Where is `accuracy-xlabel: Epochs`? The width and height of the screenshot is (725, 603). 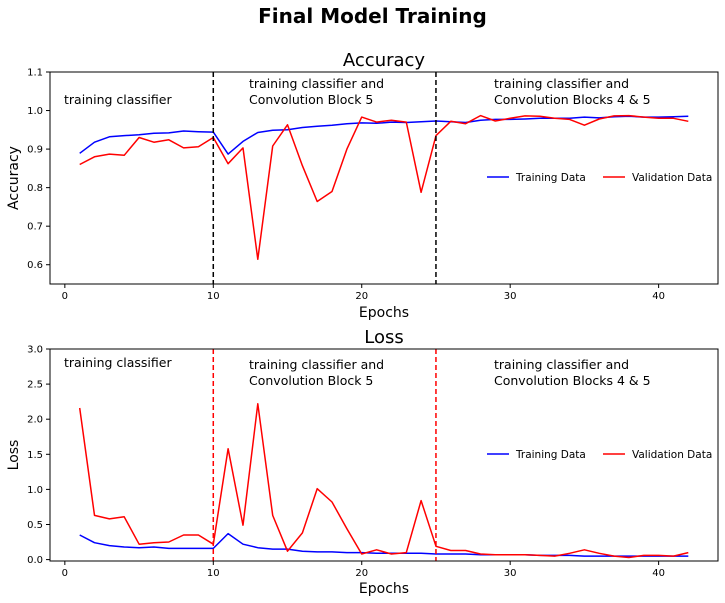
accuracy-xlabel: Epochs is located at coordinates (384, 313).